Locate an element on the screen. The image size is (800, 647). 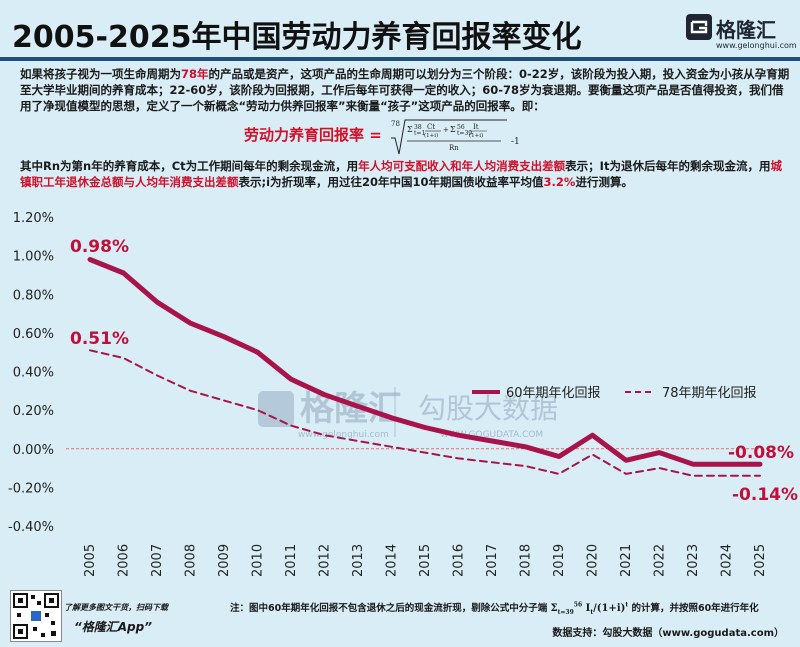
watermark-data-brand: 勾股大数据 is located at coordinates (488, 408).